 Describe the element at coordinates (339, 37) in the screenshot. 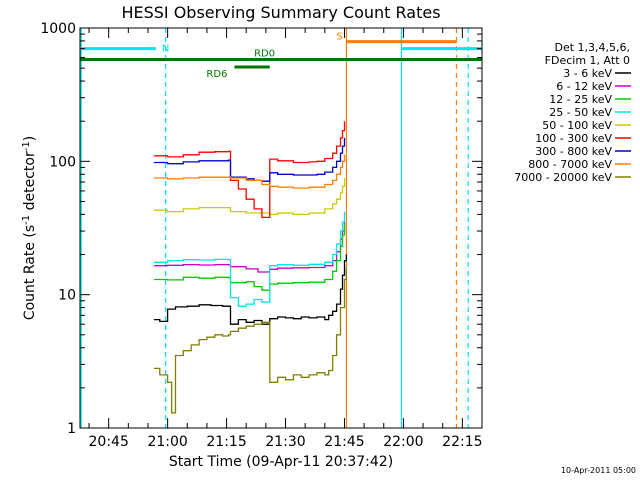

I see `flag-label: S` at that location.